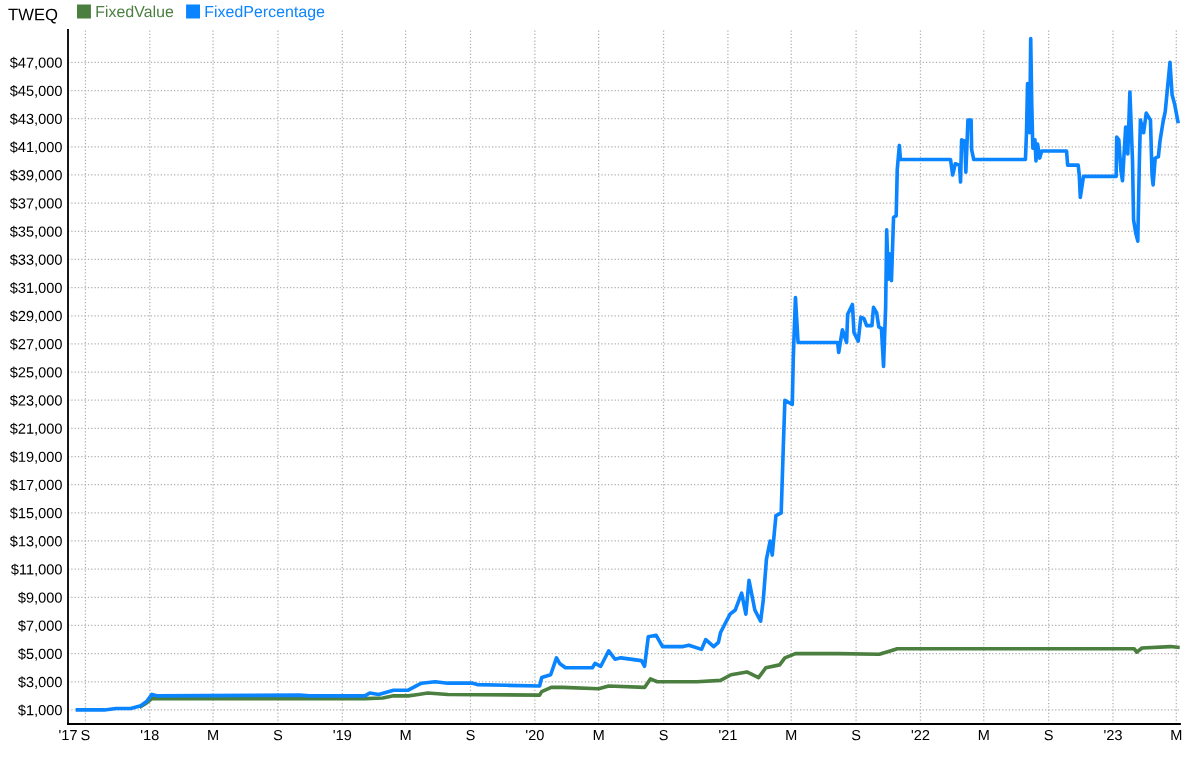  What do you see at coordinates (35, 513) in the screenshot?
I see `y-tick-label: $15,000` at bounding box center [35, 513].